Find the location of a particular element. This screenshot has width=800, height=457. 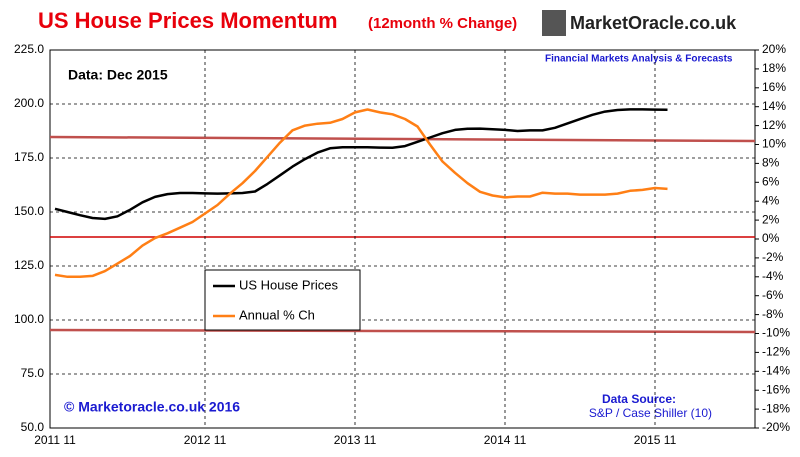

source-label: Data Source: is located at coordinates (639, 399).